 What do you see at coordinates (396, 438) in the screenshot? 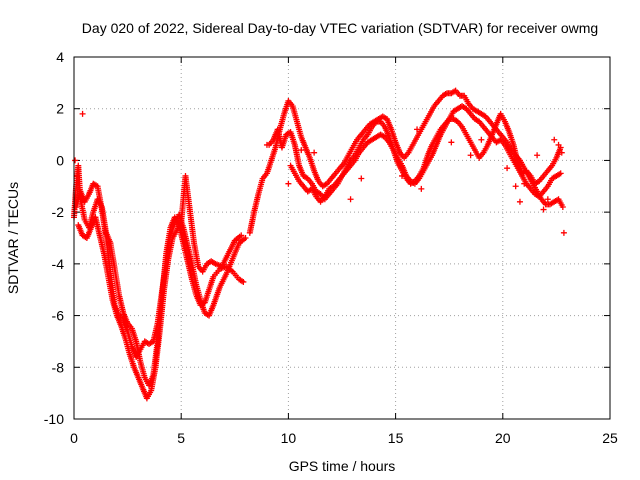
I see `x-tick-label: 15` at bounding box center [396, 438].